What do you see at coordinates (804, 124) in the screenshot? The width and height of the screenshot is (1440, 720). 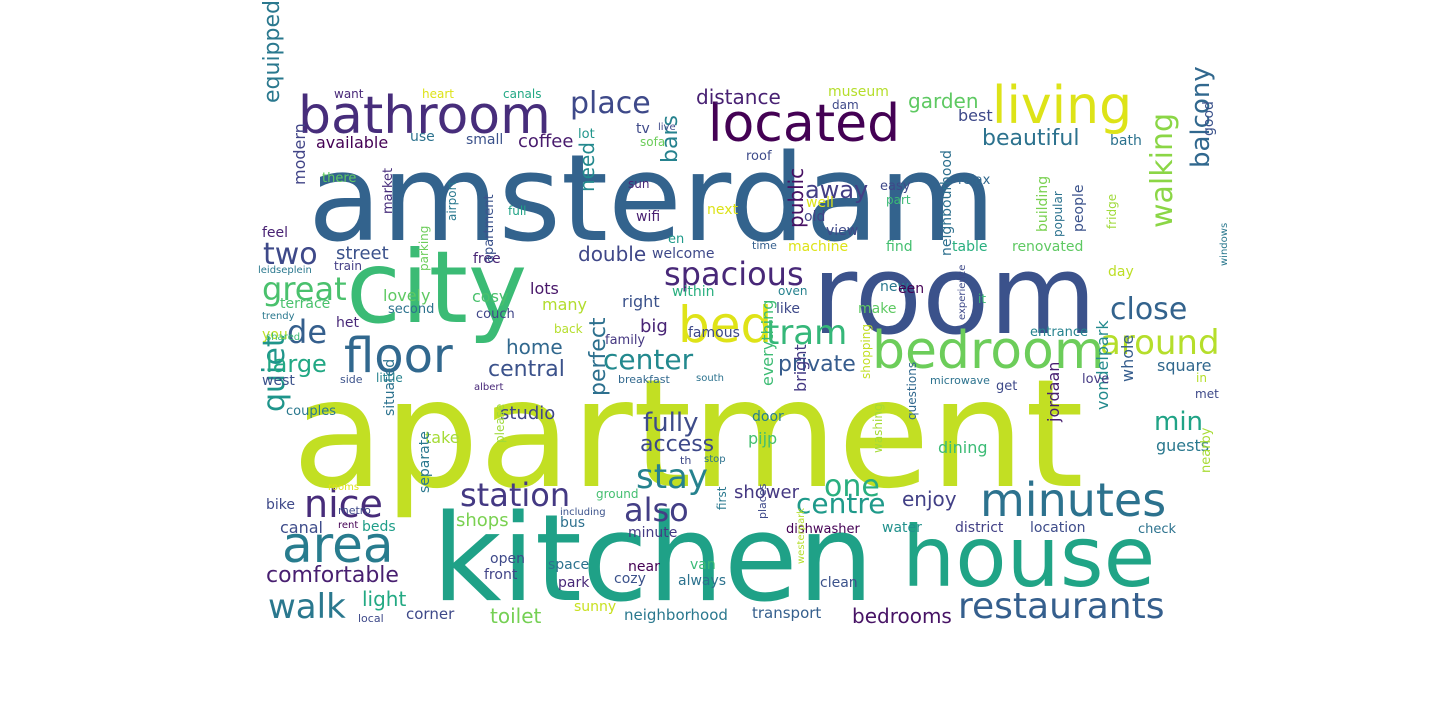 I see `word-located: located` at bounding box center [804, 124].